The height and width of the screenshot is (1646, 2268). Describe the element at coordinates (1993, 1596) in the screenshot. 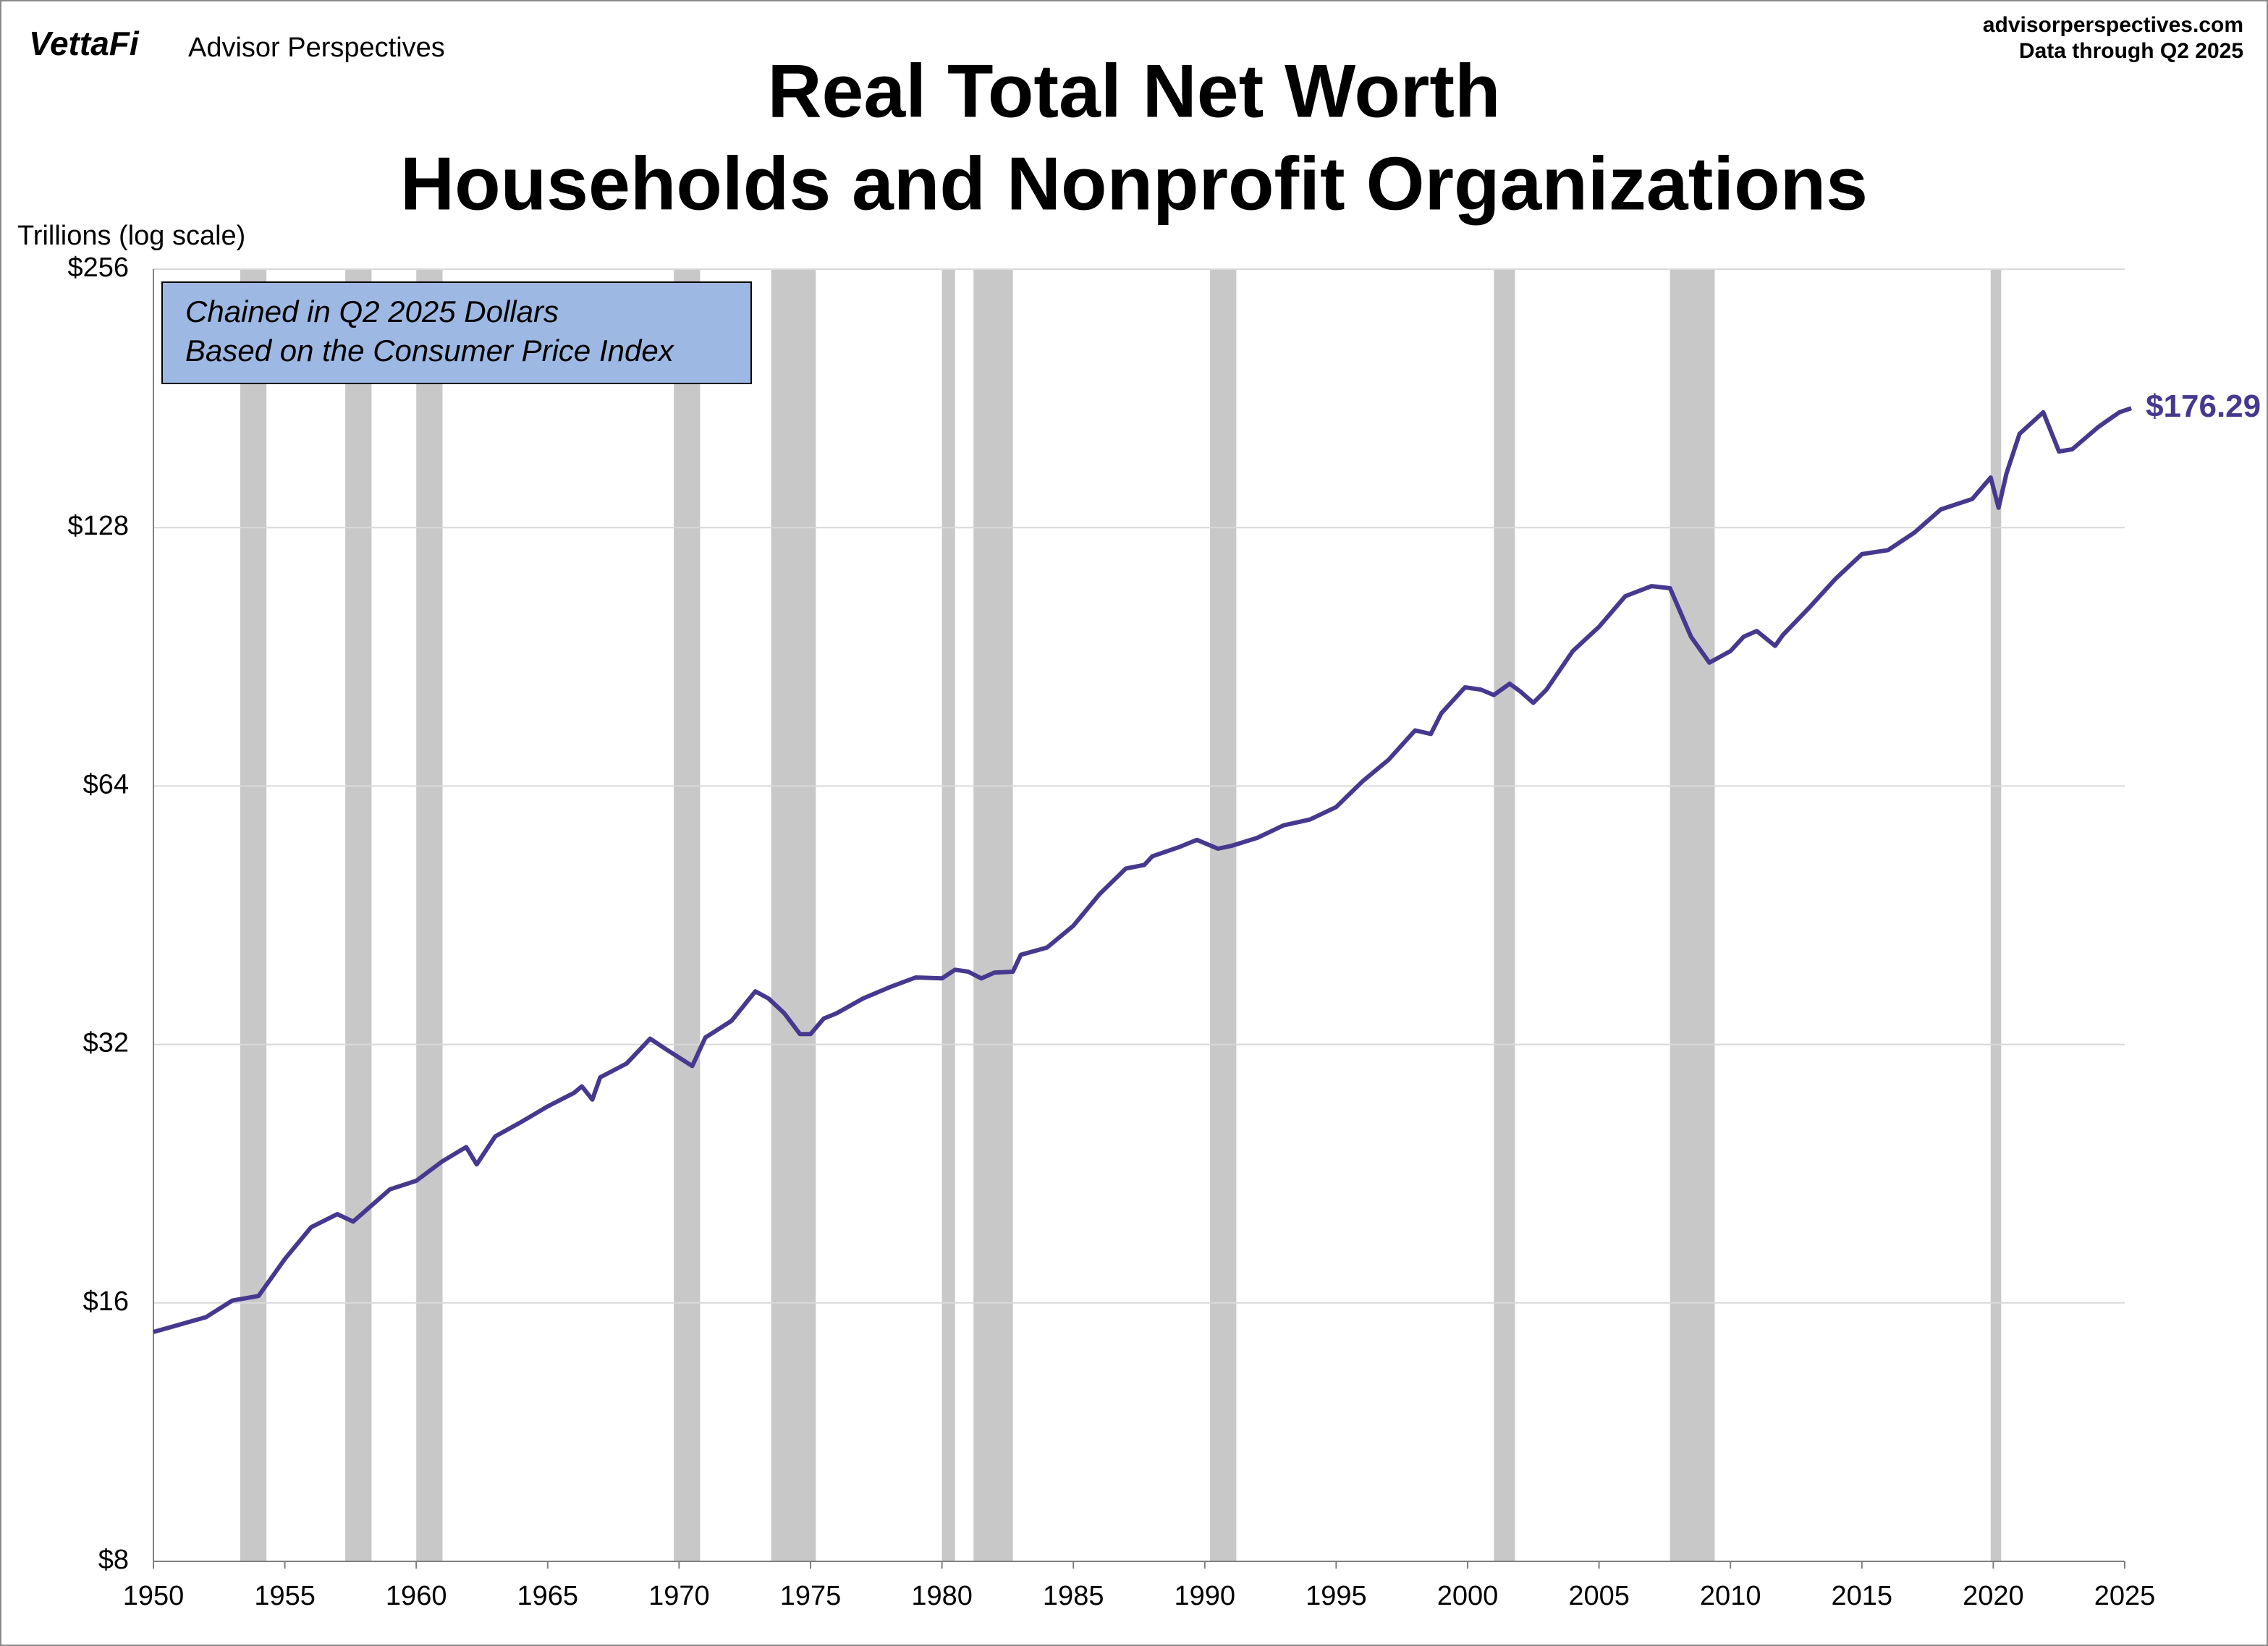

I see `x-tick-label: 2020` at that location.